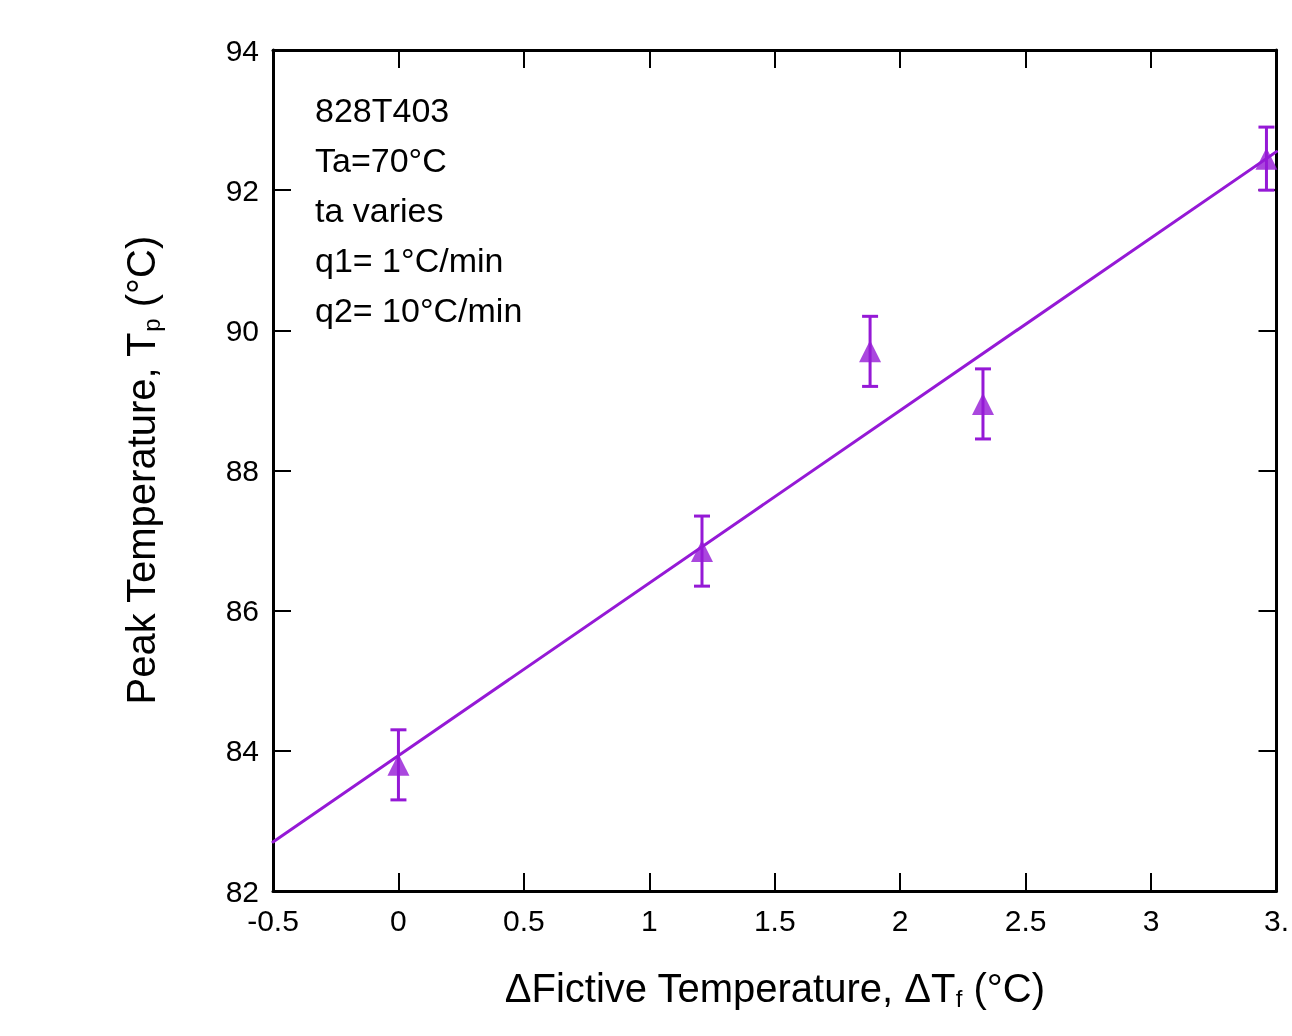 The height and width of the screenshot is (1036, 1292). What do you see at coordinates (524, 920) in the screenshot?
I see `x-tick-label: 0.5` at bounding box center [524, 920].